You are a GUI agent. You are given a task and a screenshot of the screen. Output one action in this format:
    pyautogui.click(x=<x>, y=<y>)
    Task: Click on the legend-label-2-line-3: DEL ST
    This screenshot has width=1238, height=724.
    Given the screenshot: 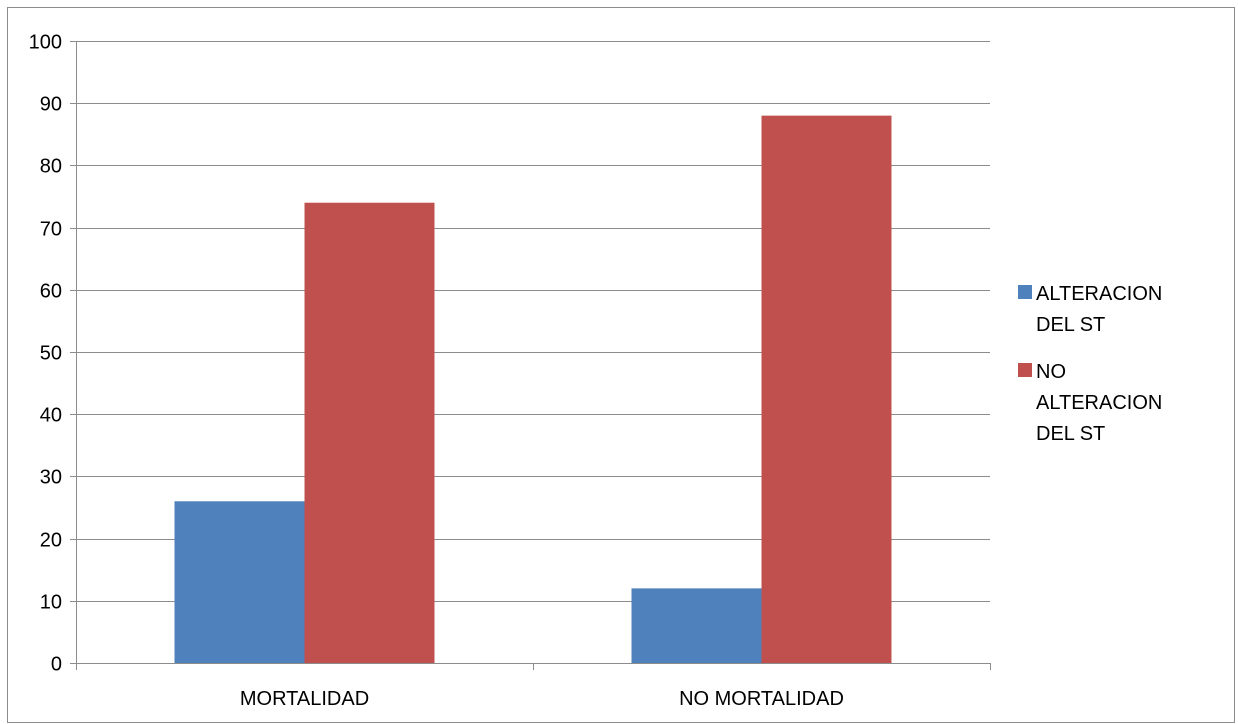 What is the action you would take?
    pyautogui.click(x=1070, y=434)
    